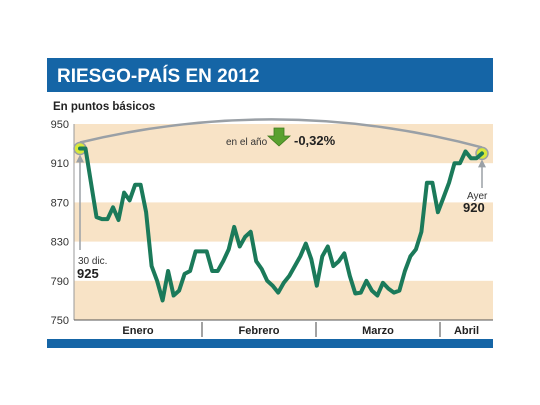  Describe the element at coordinates (474, 207) in the screenshot. I see `end-value: 920` at that location.